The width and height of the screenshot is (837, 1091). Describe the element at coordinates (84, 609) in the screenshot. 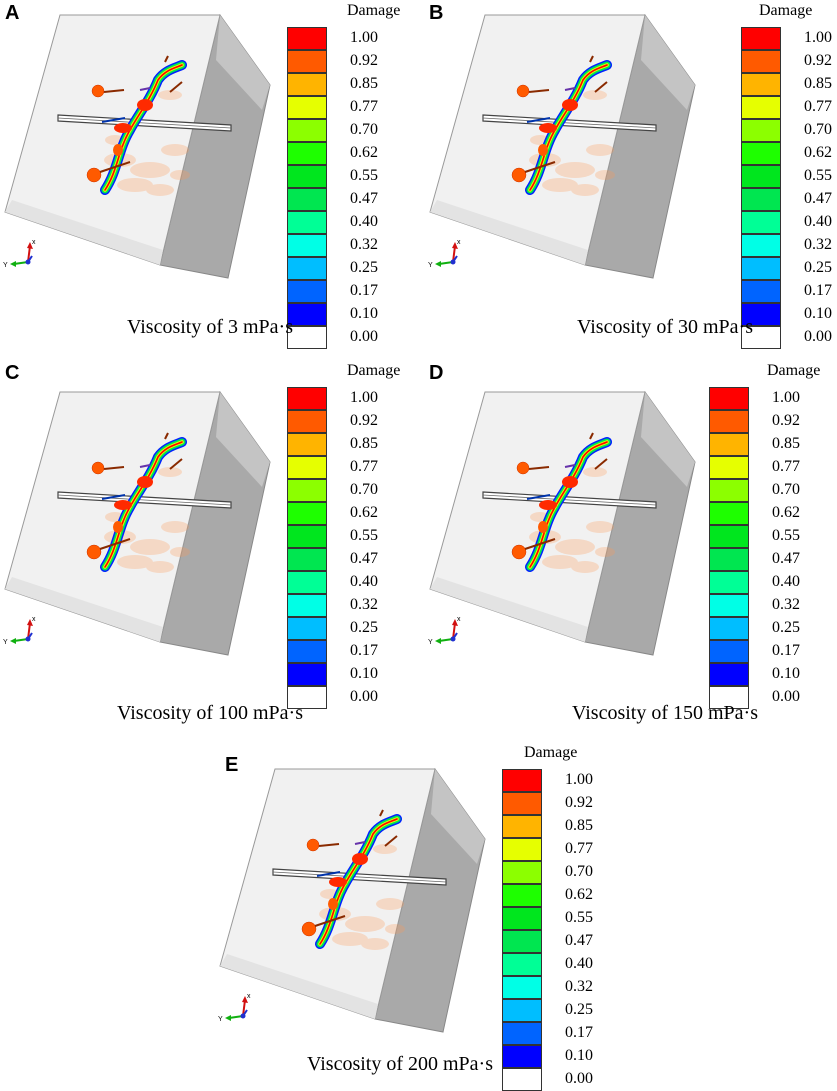

I see `block-bottom-edge` at that location.